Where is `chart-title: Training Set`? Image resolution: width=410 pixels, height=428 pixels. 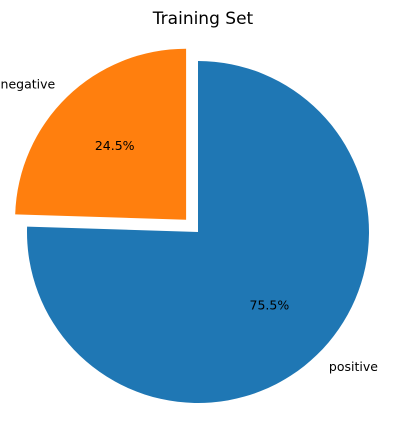
chart-title: Training Set is located at coordinates (203, 19).